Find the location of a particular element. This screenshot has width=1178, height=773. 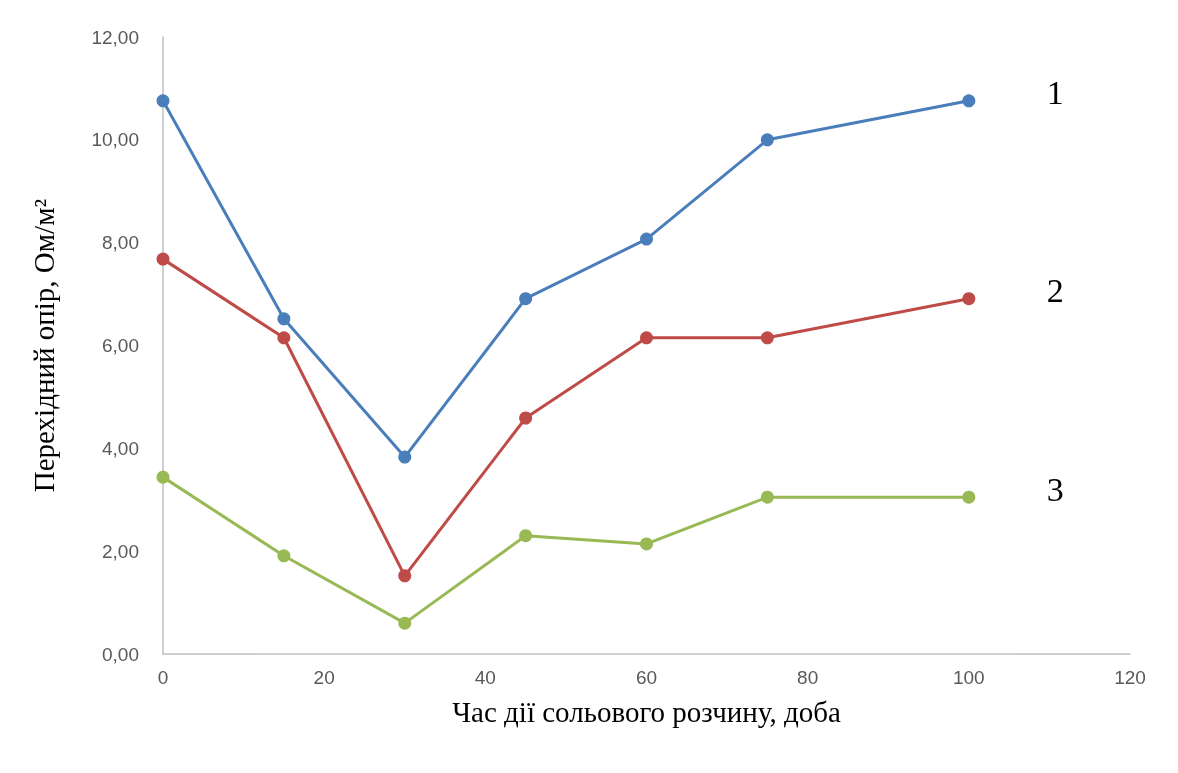

x-tick-label: 80 is located at coordinates (808, 677).